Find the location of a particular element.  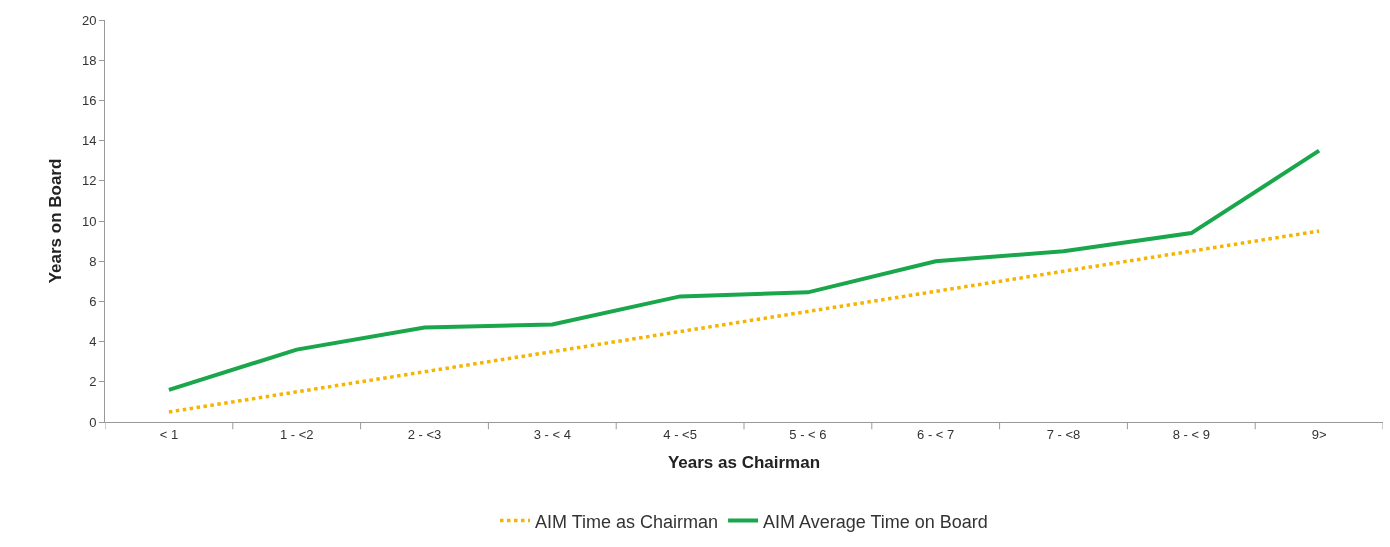

y-tick-label: 16 is located at coordinates (89, 100).